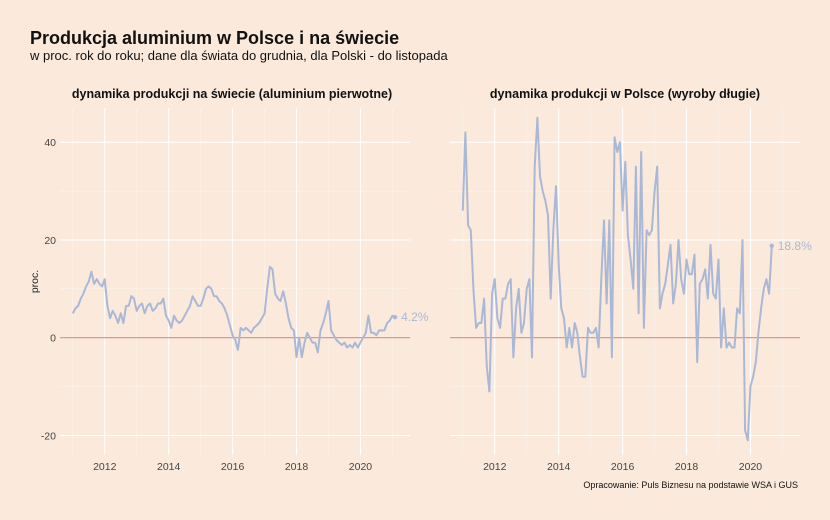 Image resolution: width=830 pixels, height=520 pixels. I want to click on end-value-label: 18.8%, so click(795, 246).